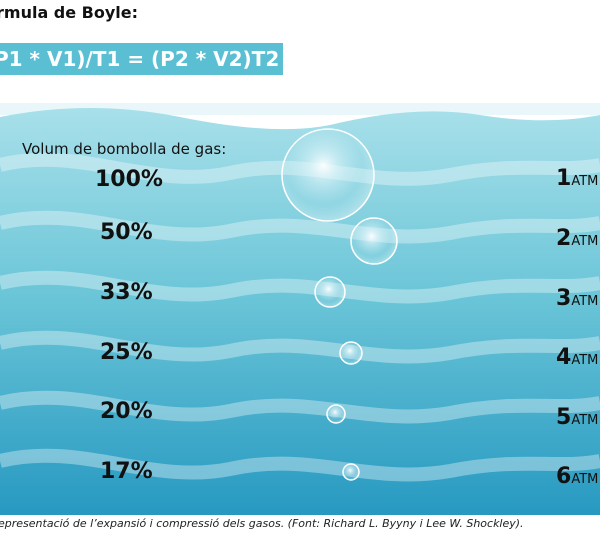 The height and width of the screenshot is (539, 600). Describe the element at coordinates (126, 352) in the screenshot. I see `volume-percent-4: 25%` at that location.